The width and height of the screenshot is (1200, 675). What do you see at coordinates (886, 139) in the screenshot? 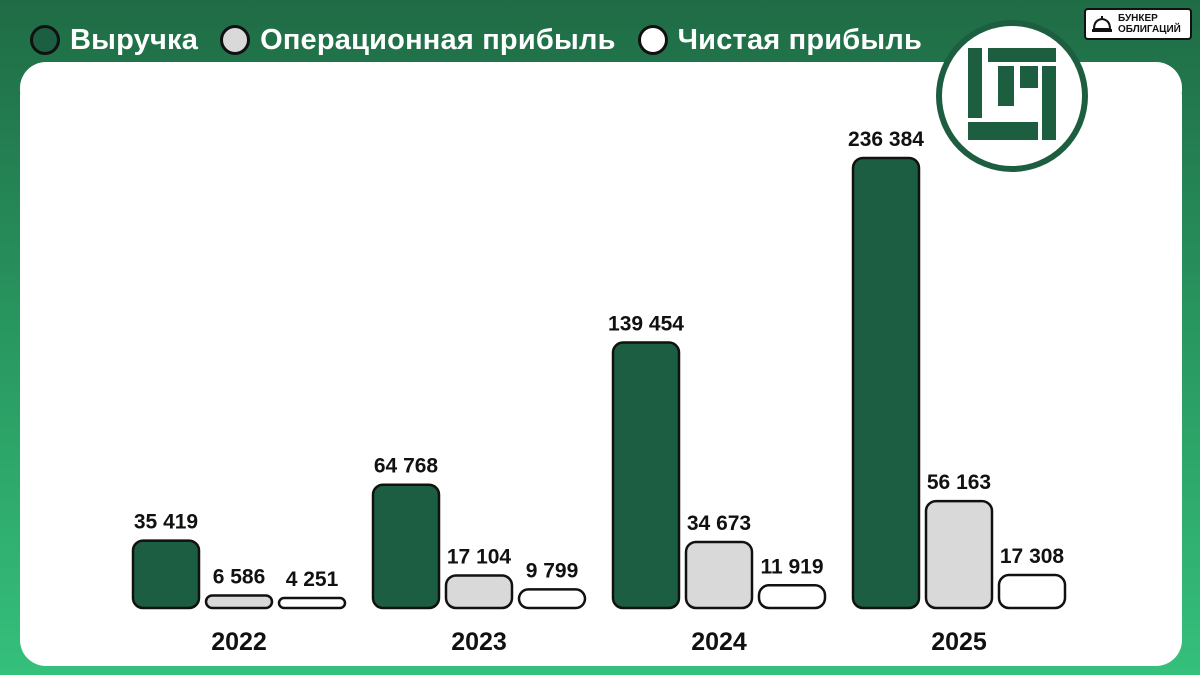
I see `bar-value-label-2025-series-0: 236 384` at bounding box center [886, 139].